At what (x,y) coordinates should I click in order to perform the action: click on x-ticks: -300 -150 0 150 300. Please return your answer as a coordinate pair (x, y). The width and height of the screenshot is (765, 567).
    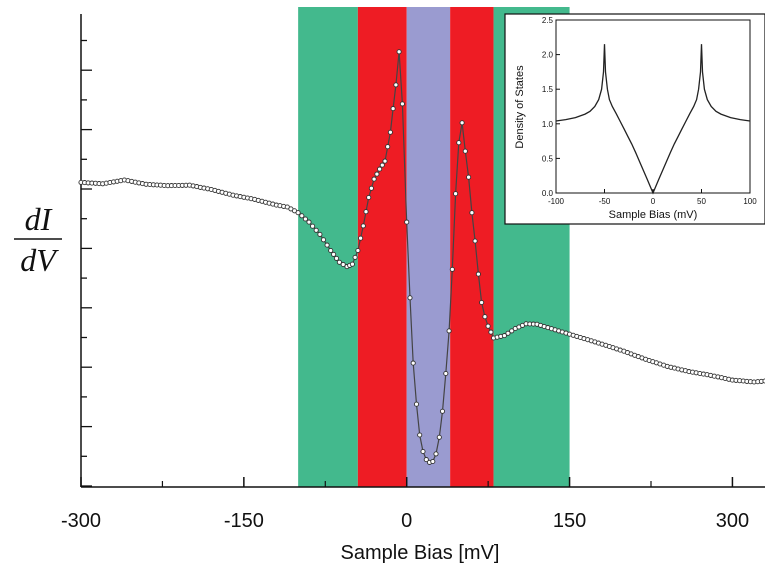
    Looking at the image, I should click on (405, 504).